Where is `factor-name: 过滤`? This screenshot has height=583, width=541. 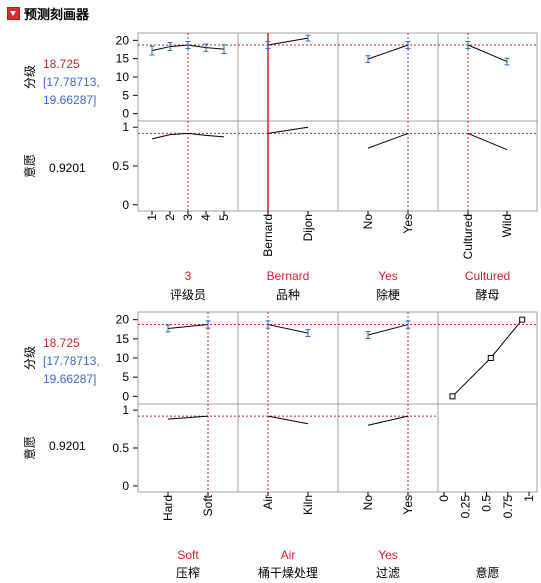 factor-name: 过滤 is located at coordinates (388, 573).